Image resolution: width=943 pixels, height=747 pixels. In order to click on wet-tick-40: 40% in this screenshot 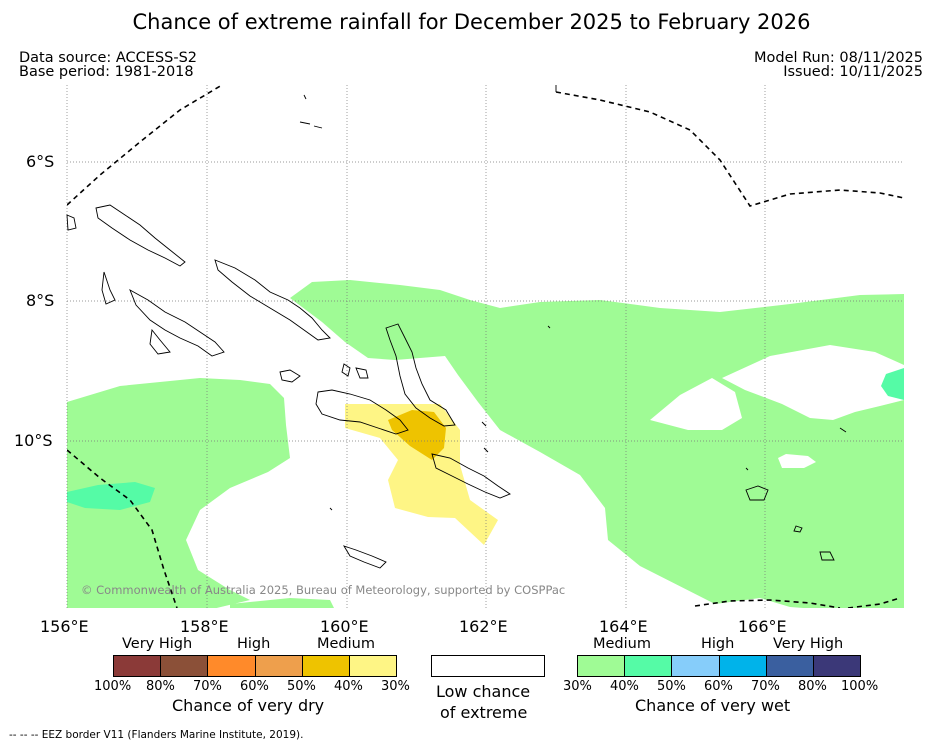, I will do `click(624, 686)`.